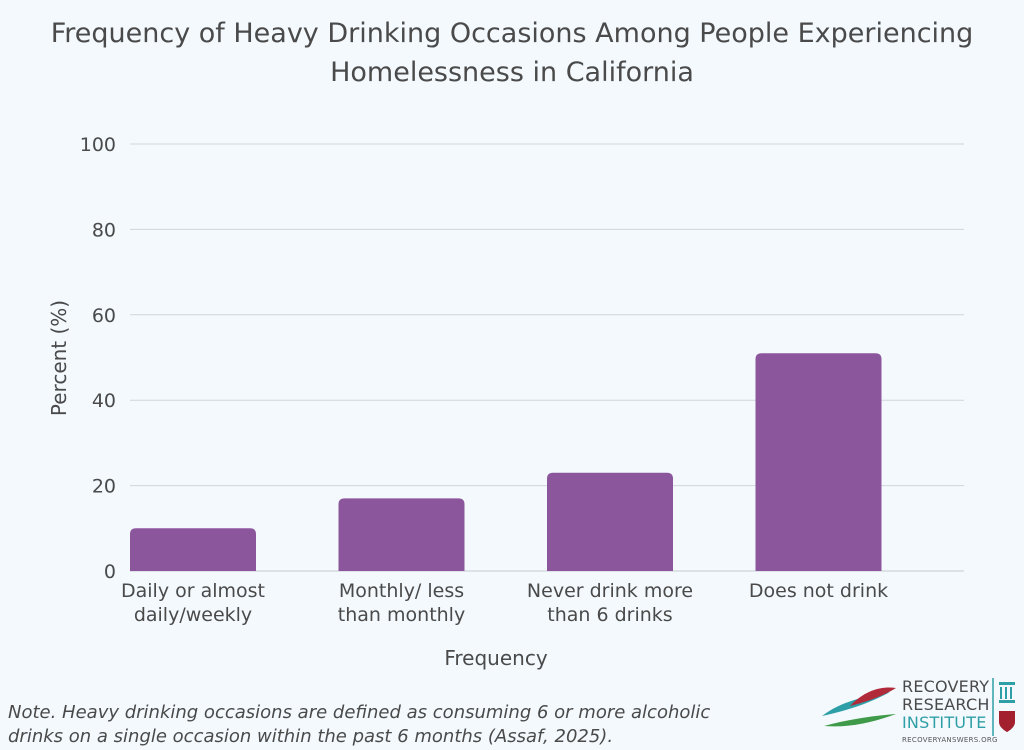 The height and width of the screenshot is (750, 1024). Describe the element at coordinates (104, 316) in the screenshot. I see `y-tick-label: 60` at that location.